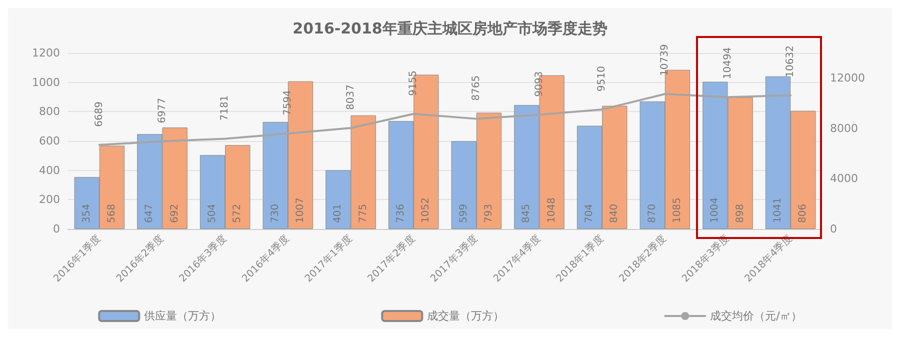 This screenshot has width=900, height=337. What do you see at coordinates (112, 213) in the screenshot?
I see `data-label: 568` at bounding box center [112, 213].